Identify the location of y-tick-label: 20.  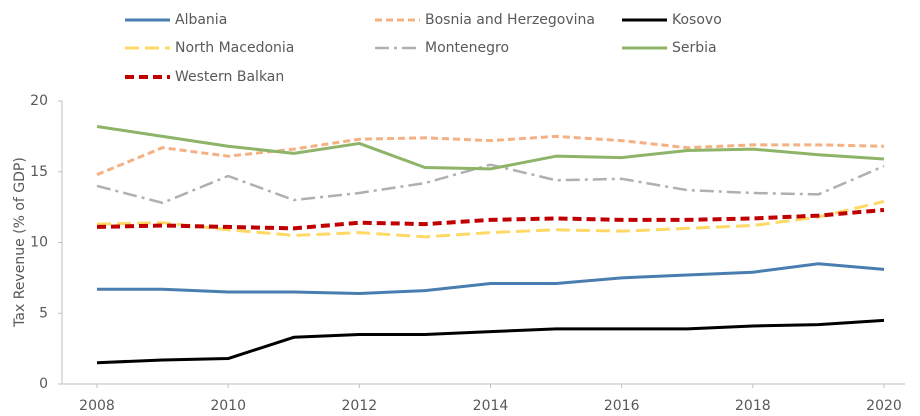
(39, 101).